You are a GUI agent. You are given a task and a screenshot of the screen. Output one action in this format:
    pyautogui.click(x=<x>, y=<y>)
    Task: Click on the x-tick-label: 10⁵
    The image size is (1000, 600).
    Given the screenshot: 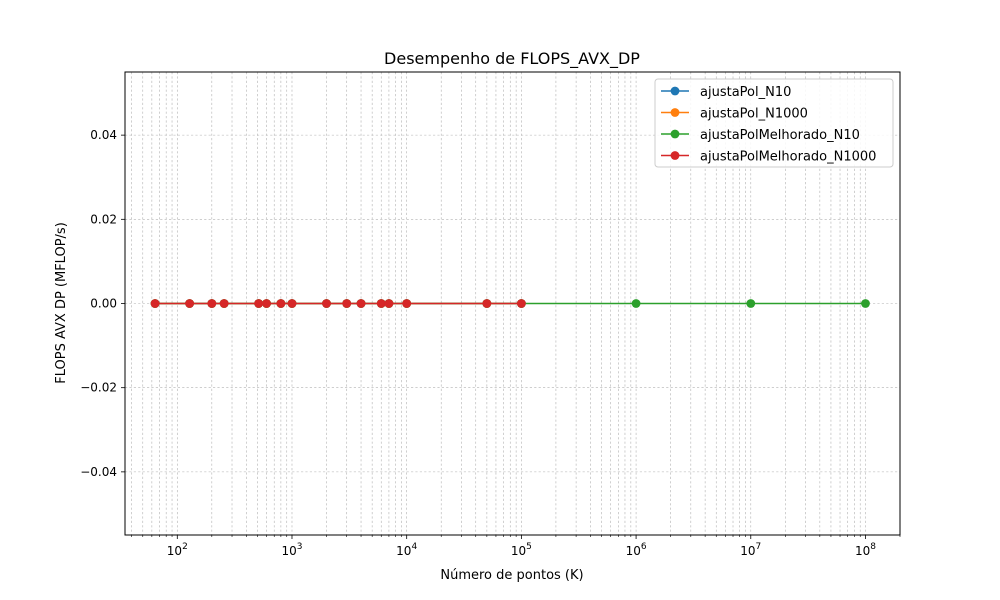 What is the action you would take?
    pyautogui.click(x=521, y=550)
    